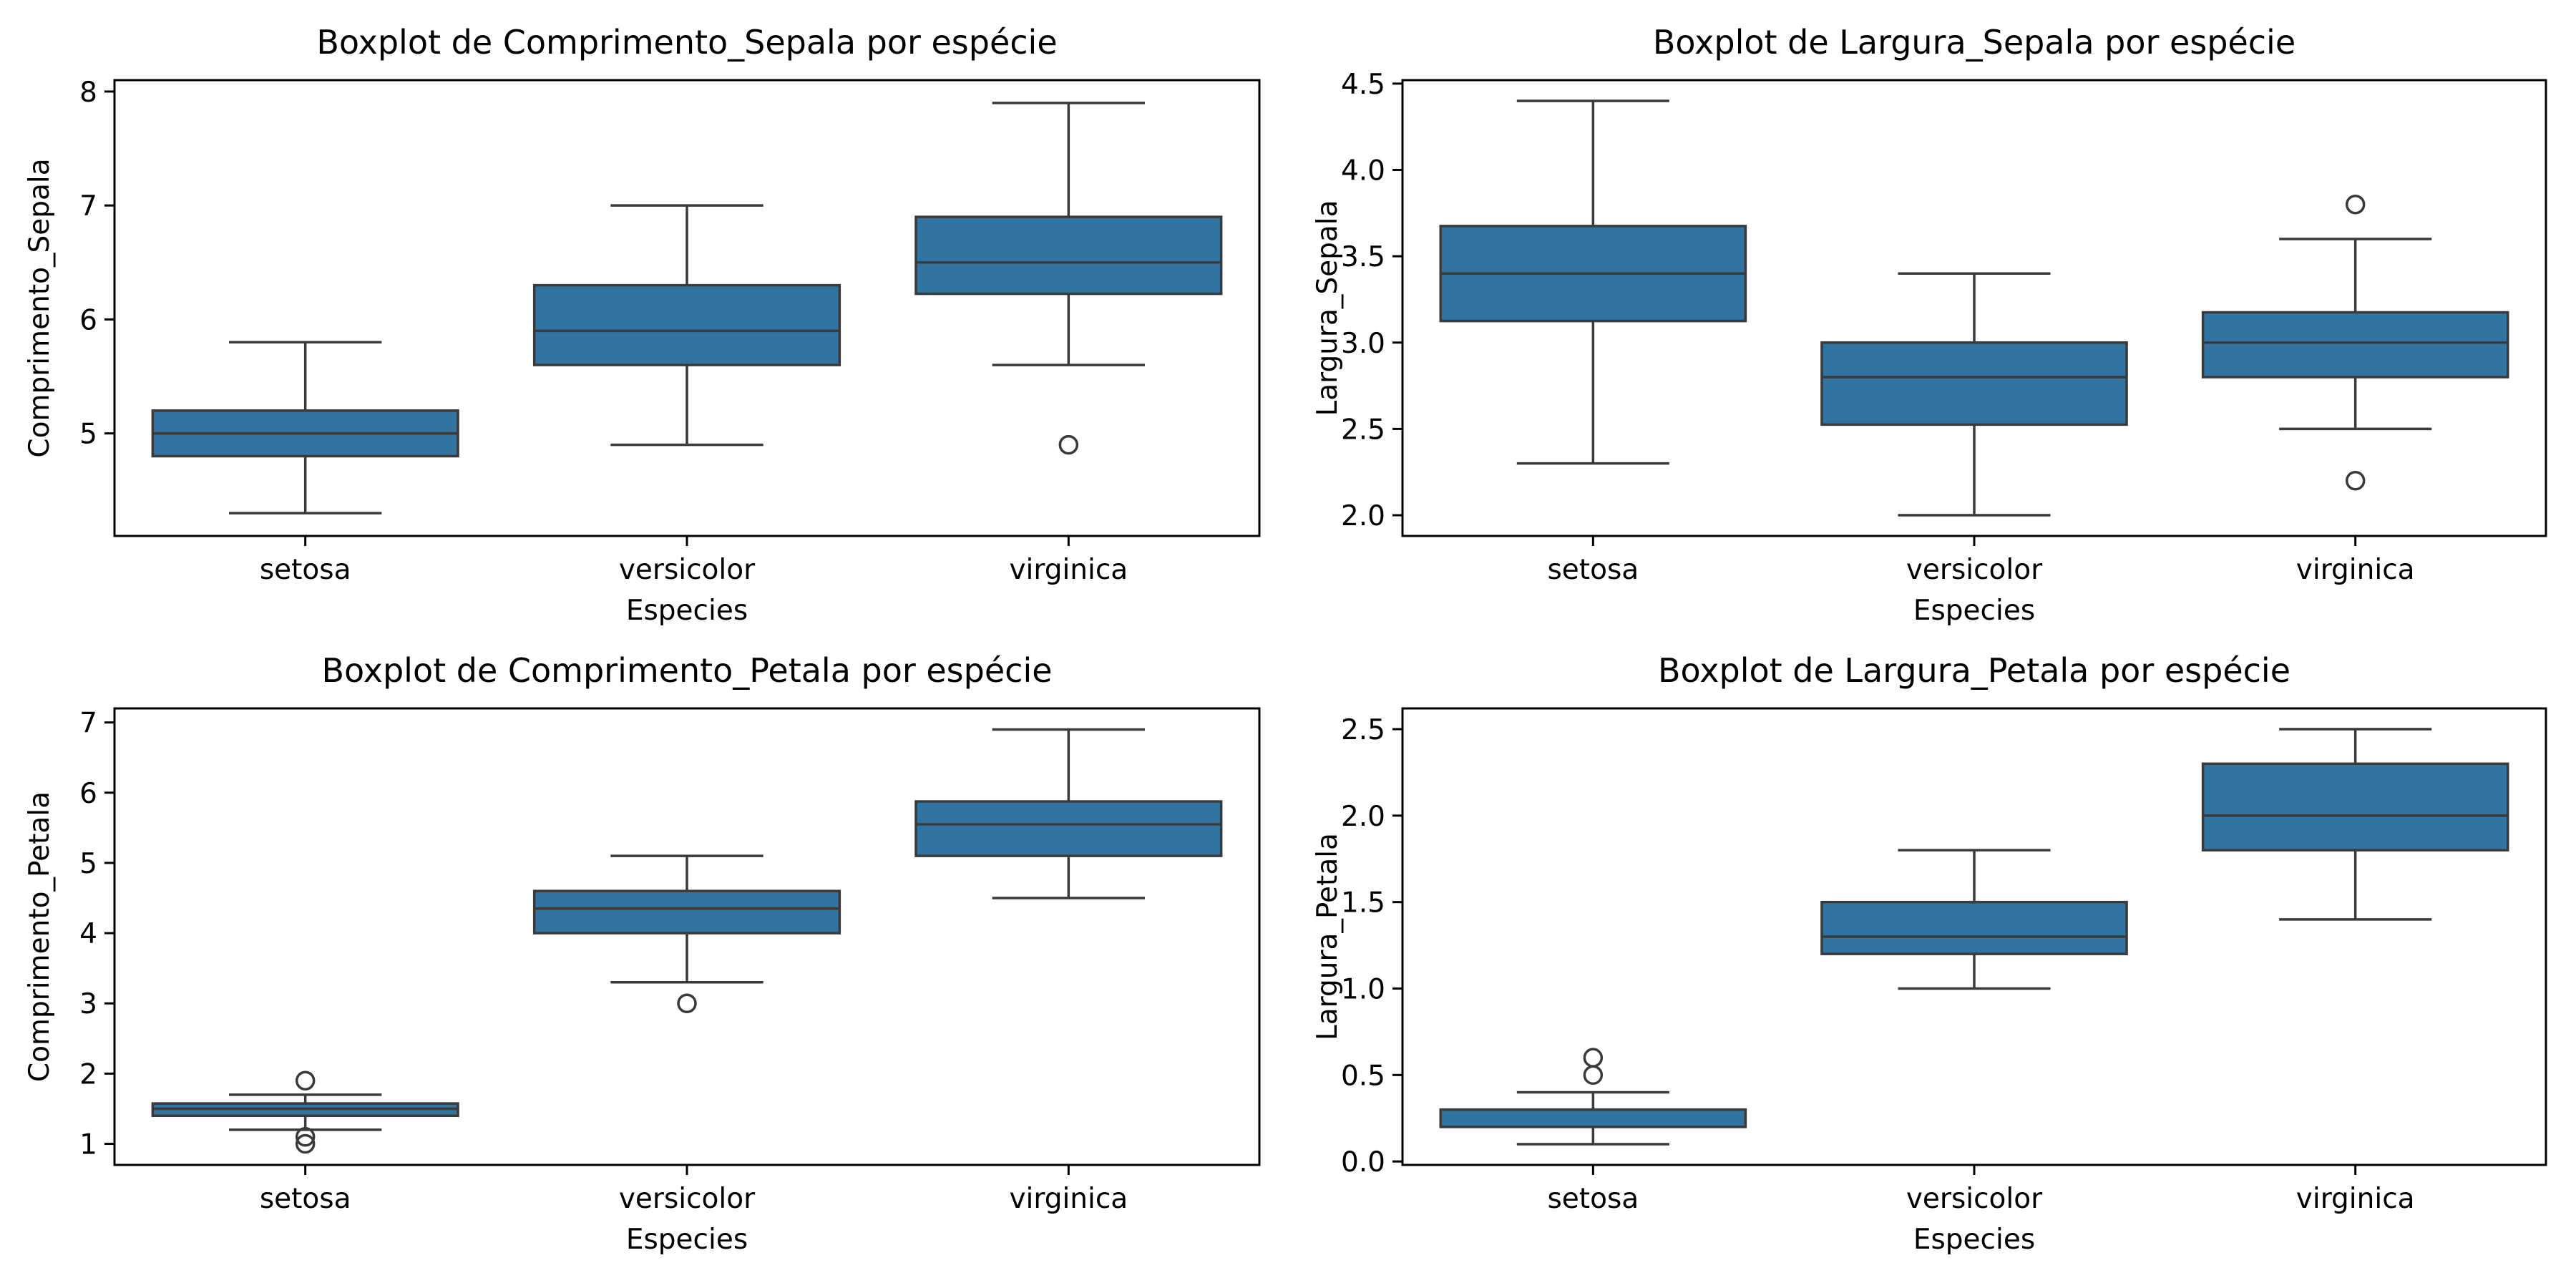  What do you see at coordinates (40, 936) in the screenshot?
I see `y-axis-label: Comprimento_Petala` at bounding box center [40, 936].